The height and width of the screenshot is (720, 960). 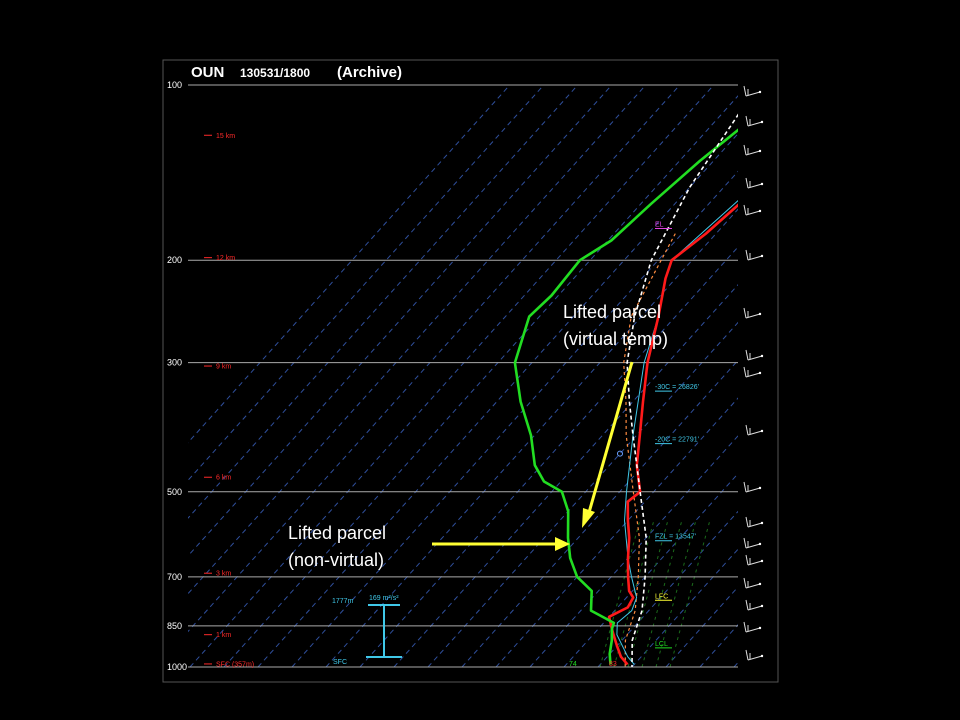 What do you see at coordinates (225, 258) in the screenshot?
I see `height-label: 12 km` at bounding box center [225, 258].